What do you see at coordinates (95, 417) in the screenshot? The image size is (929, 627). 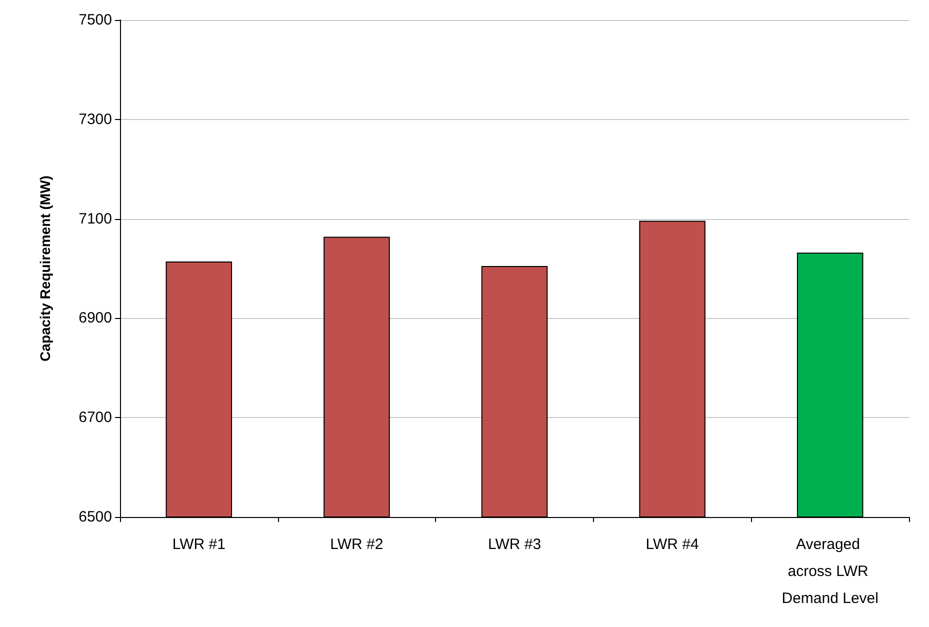 I see `y-tick-label: 6700` at bounding box center [95, 417].